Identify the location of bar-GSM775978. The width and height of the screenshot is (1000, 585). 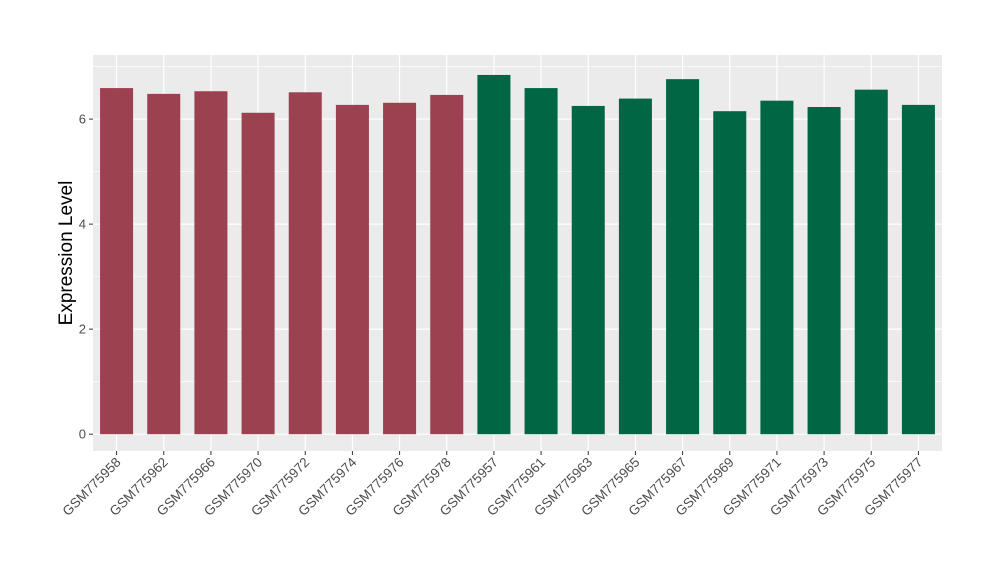
(447, 264).